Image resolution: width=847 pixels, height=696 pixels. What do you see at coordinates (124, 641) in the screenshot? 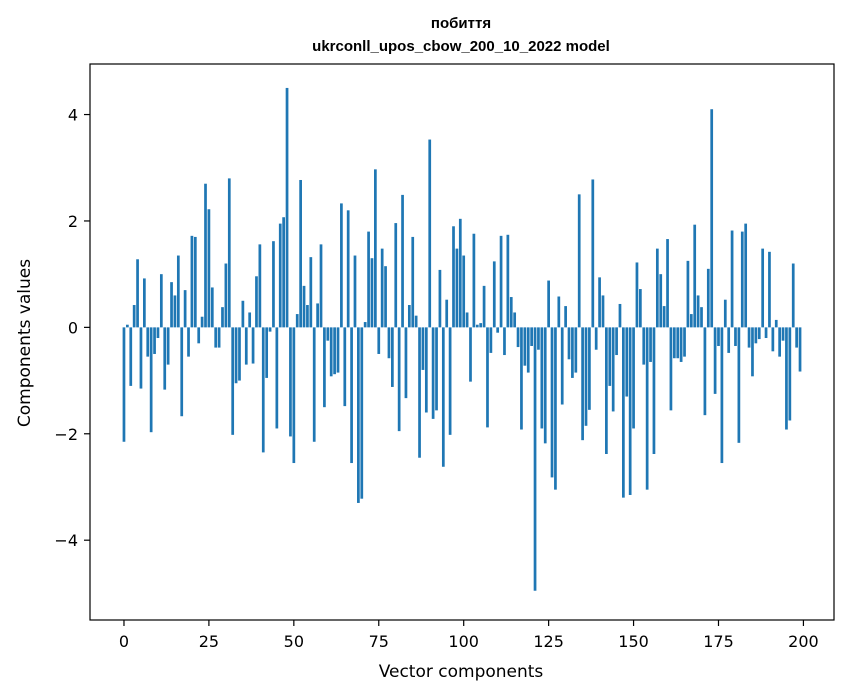
I see `x-tick-label: 0` at bounding box center [124, 641].